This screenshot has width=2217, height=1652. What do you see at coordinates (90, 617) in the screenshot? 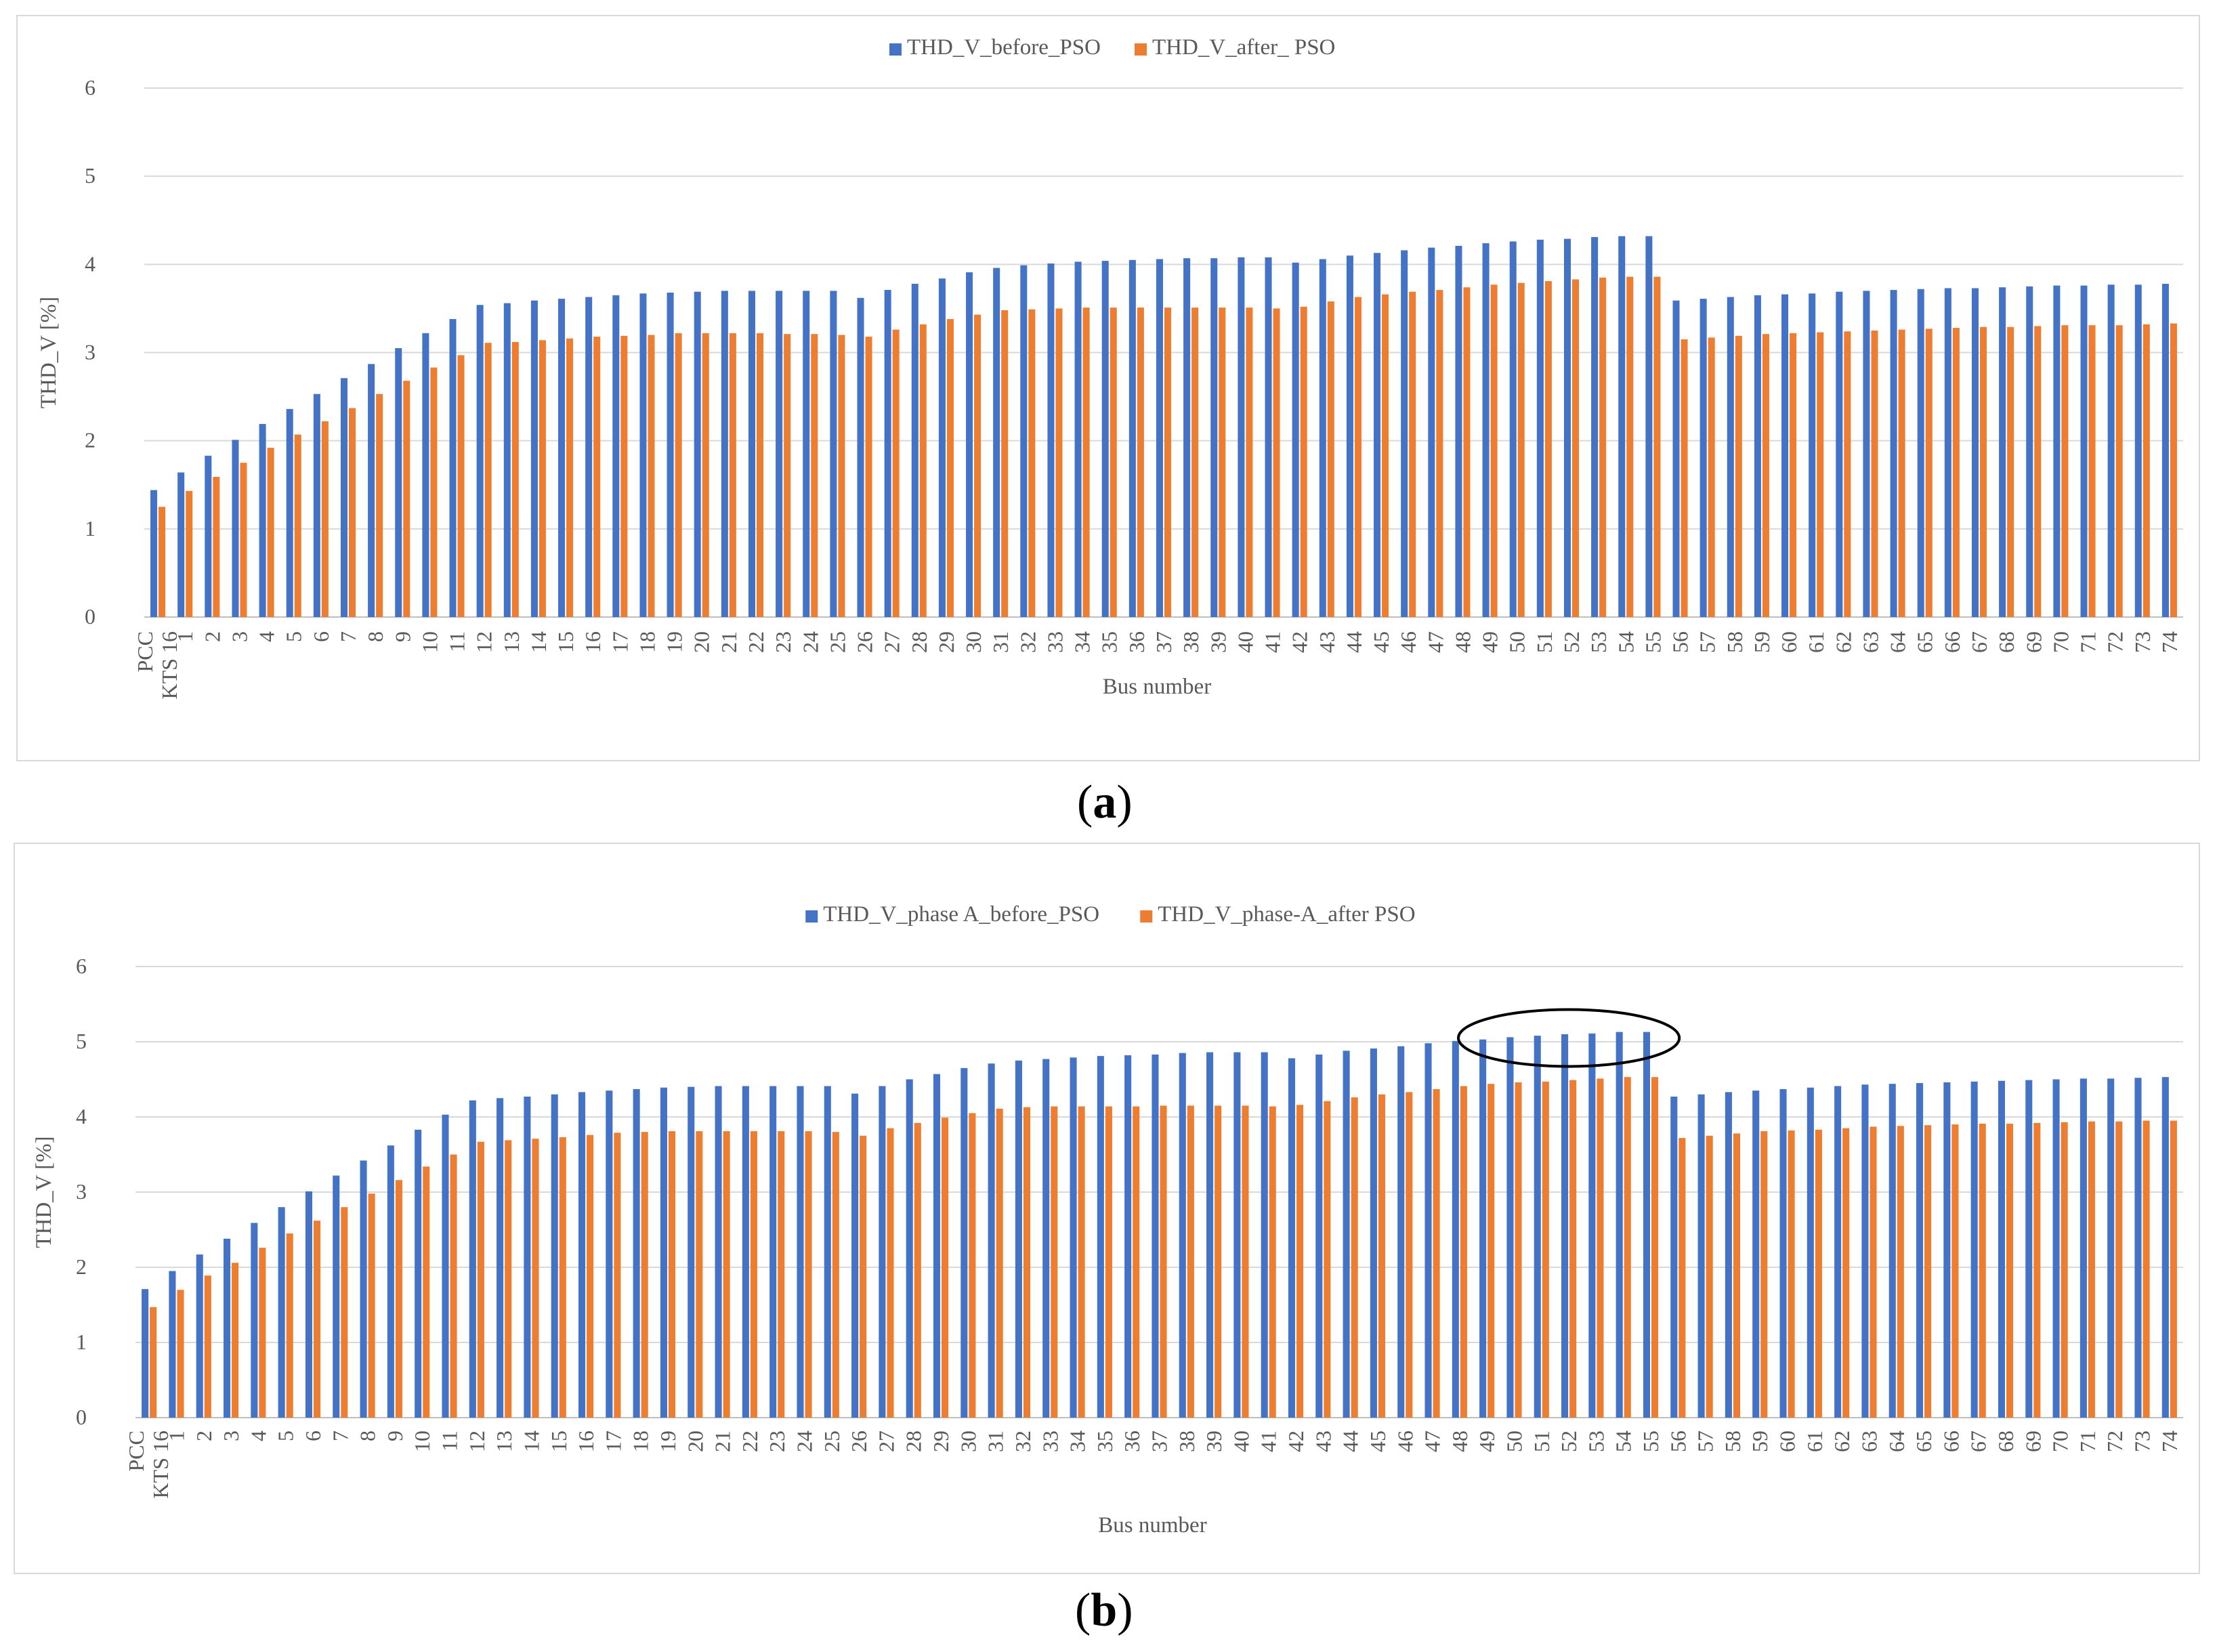
I see `y-tick-label: 0` at bounding box center [90, 617].